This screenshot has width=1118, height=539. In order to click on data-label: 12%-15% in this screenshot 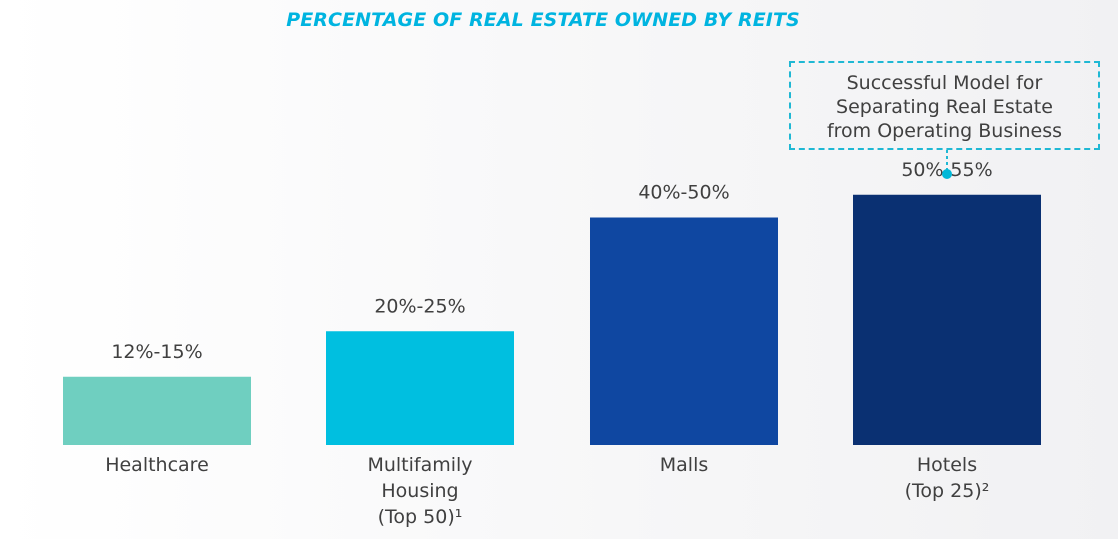, I will do `click(156, 352)`.